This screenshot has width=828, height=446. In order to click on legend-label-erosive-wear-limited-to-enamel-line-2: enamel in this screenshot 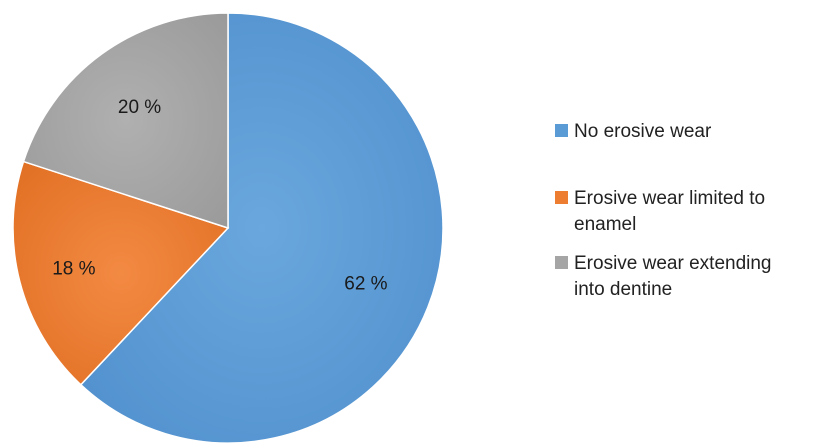, I will do `click(605, 224)`.